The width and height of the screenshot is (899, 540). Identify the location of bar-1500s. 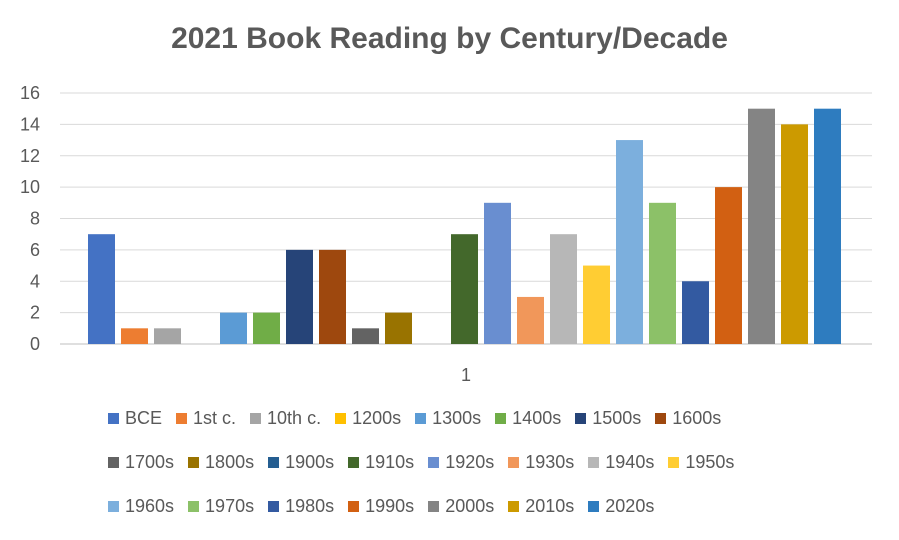
(299, 296).